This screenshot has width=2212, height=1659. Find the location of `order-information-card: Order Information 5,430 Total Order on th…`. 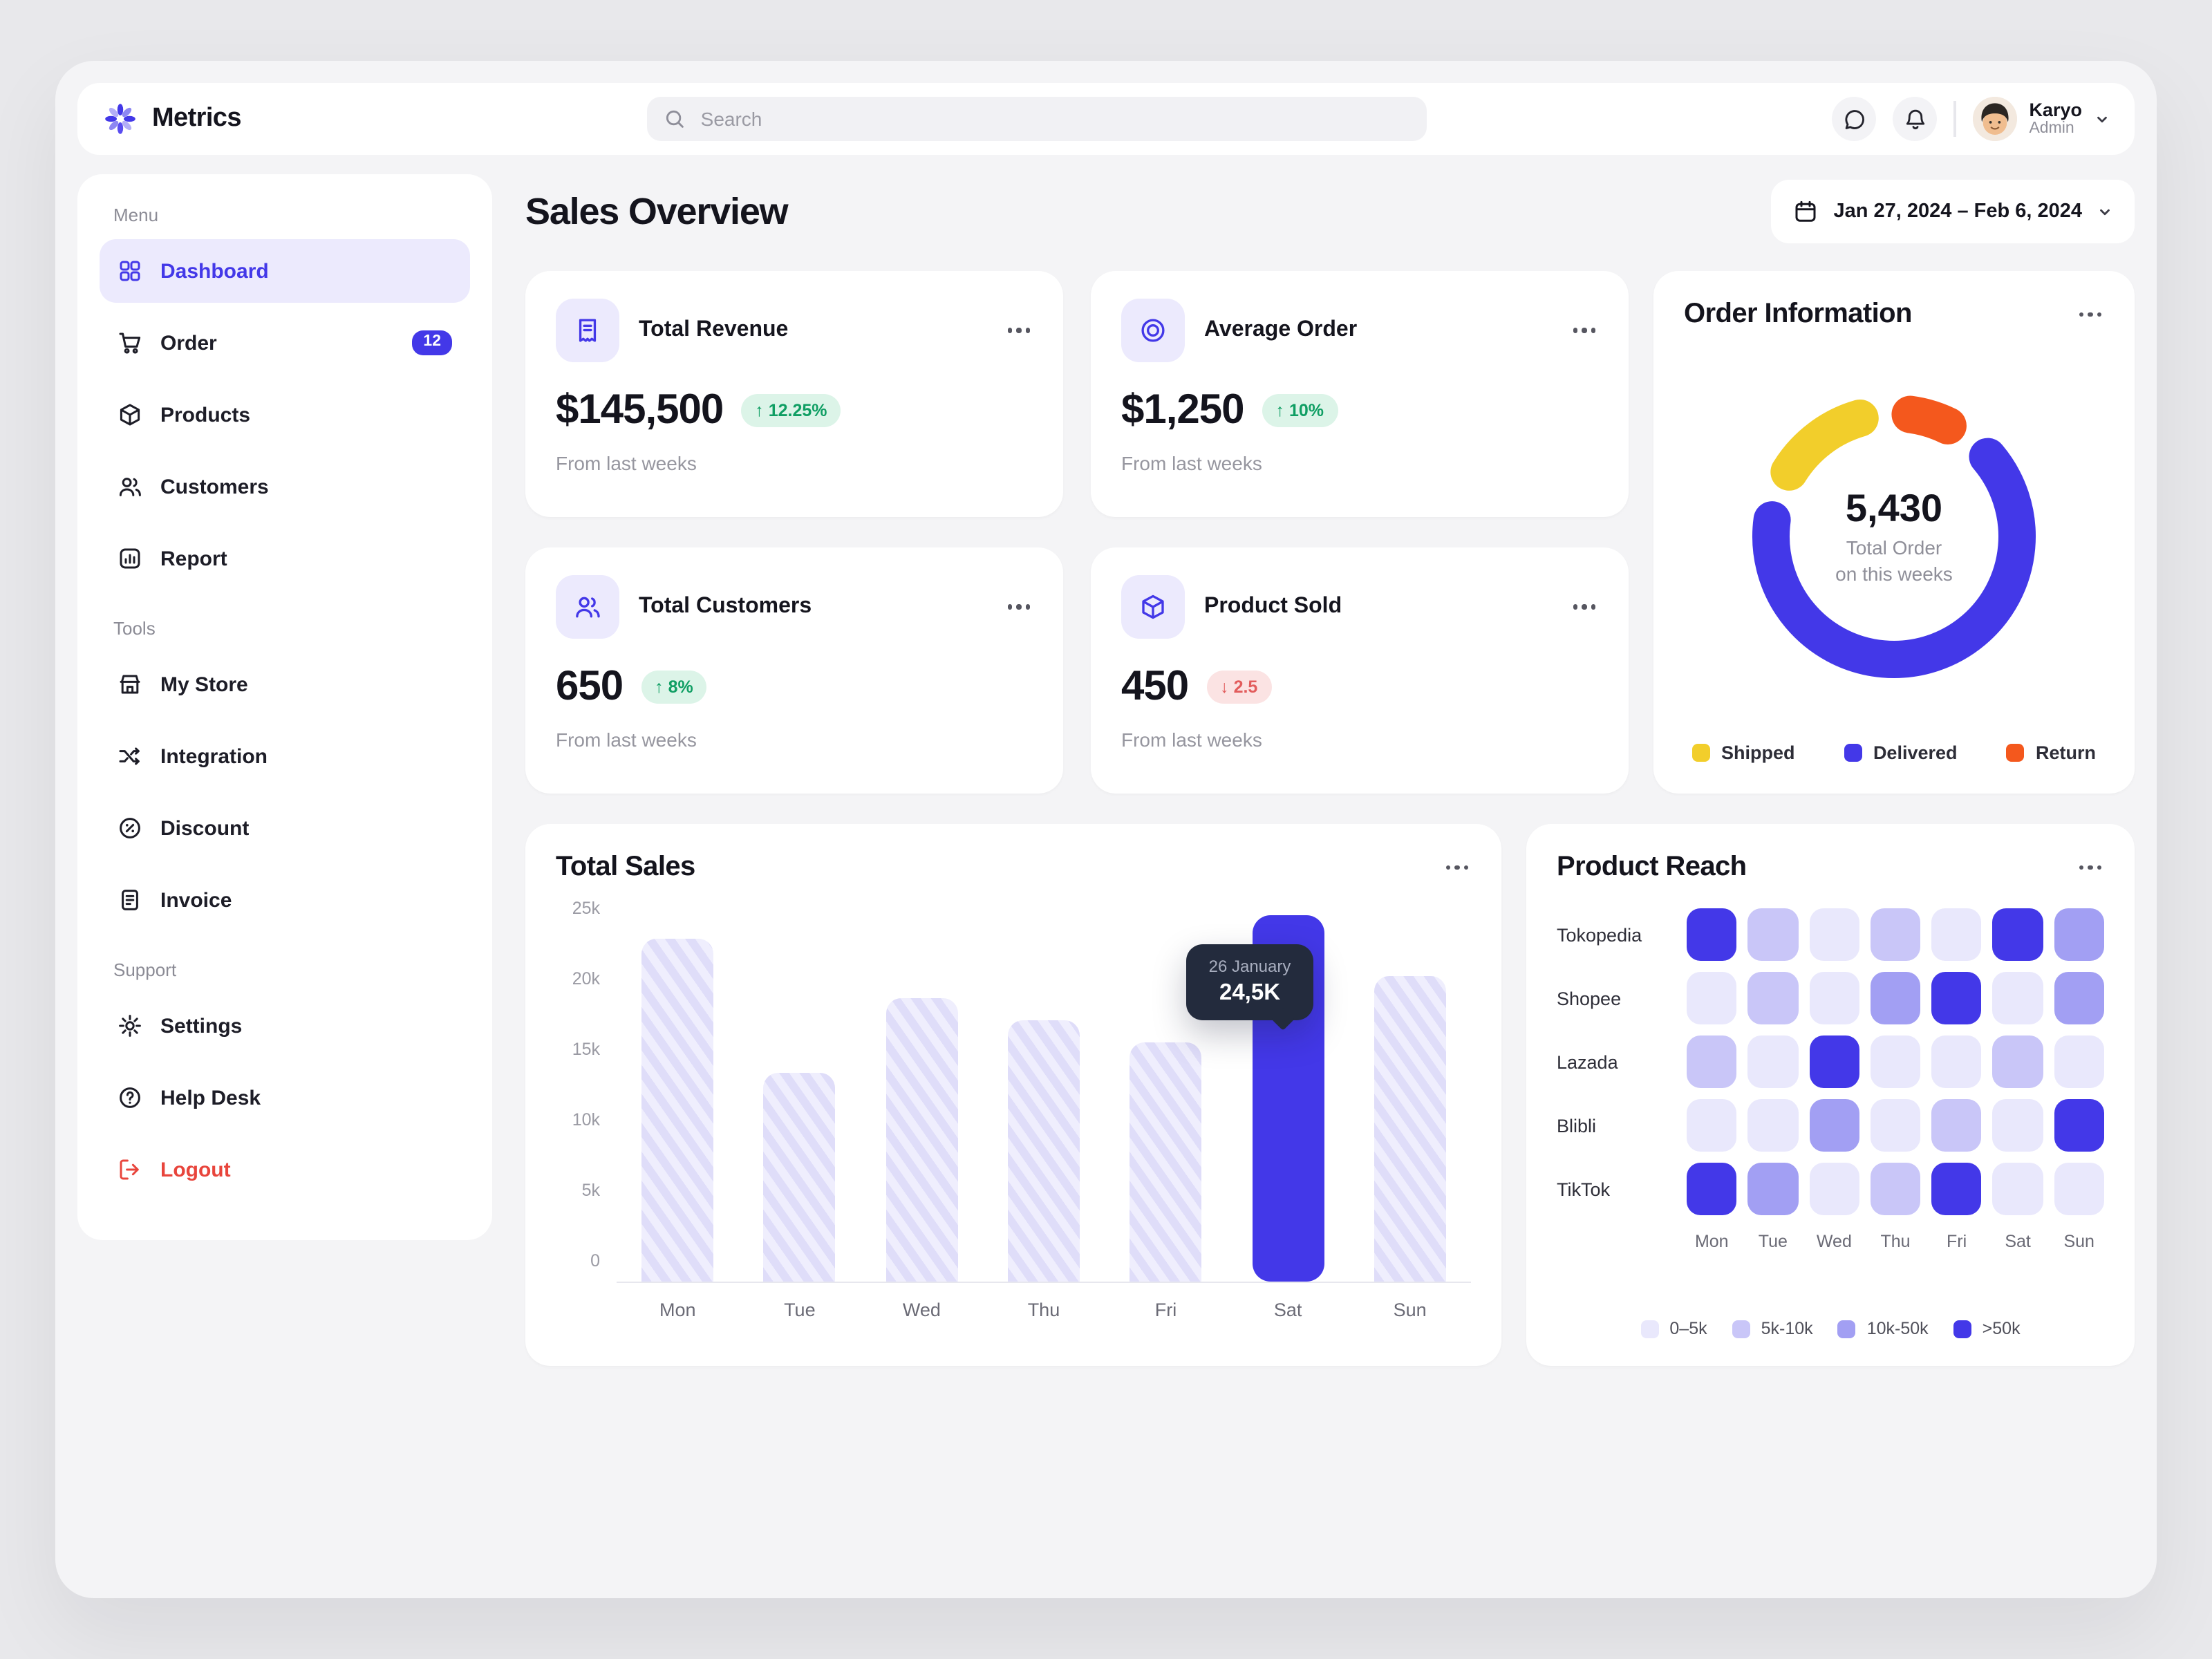

order-information-card: Order Information 5,430 Total Order on th… is located at coordinates (1894, 533).